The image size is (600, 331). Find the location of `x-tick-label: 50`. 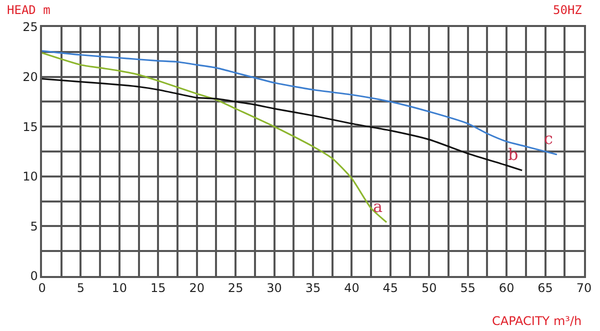

x-tick-label: 50 is located at coordinates (429, 288).